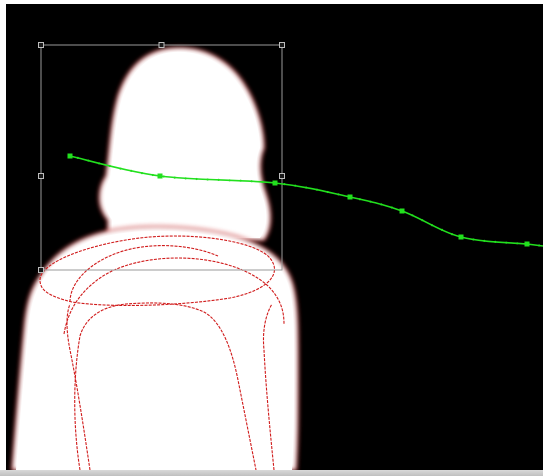  Describe the element at coordinates (268, 386) in the screenshot. I see `right-torso-curve-shape` at that location.